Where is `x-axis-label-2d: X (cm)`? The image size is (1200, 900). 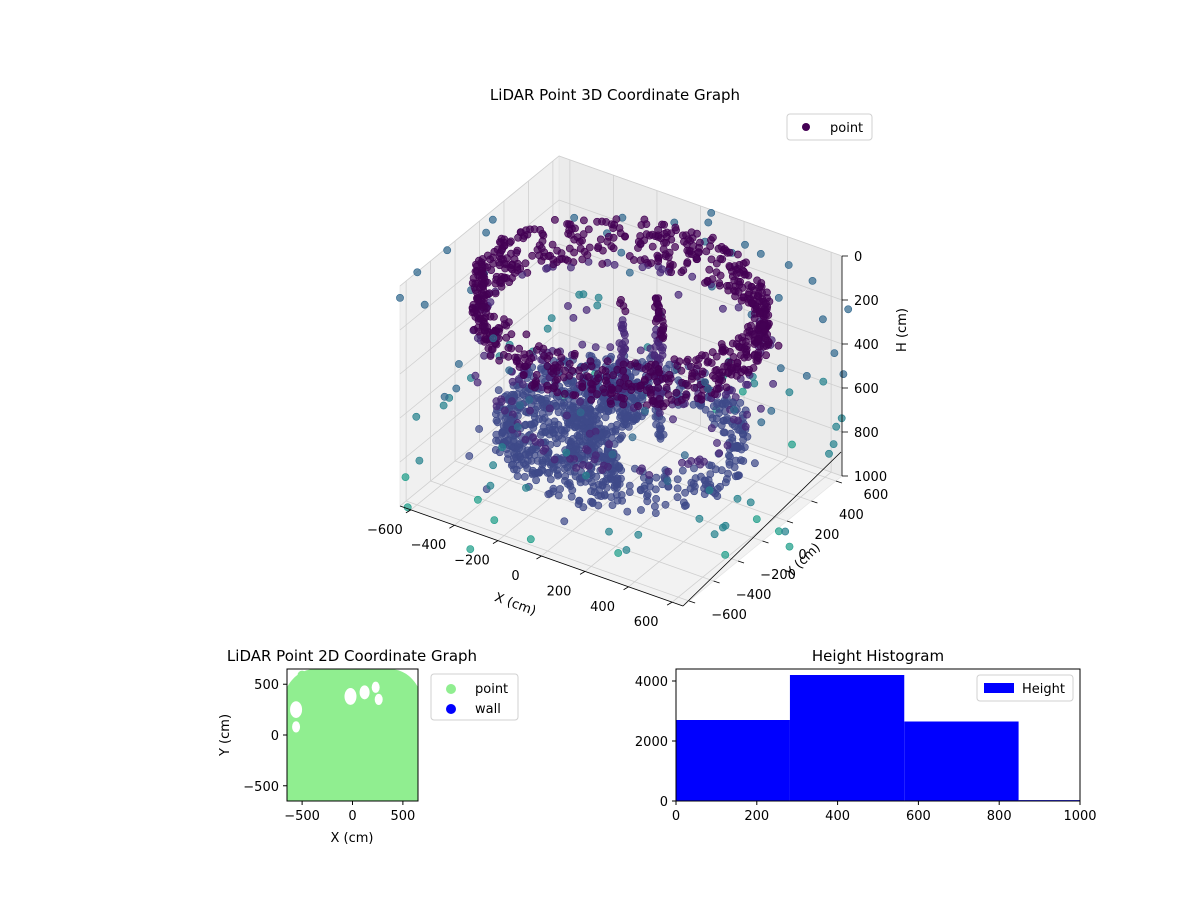 x-axis-label-2d: X (cm) is located at coordinates (352, 838).